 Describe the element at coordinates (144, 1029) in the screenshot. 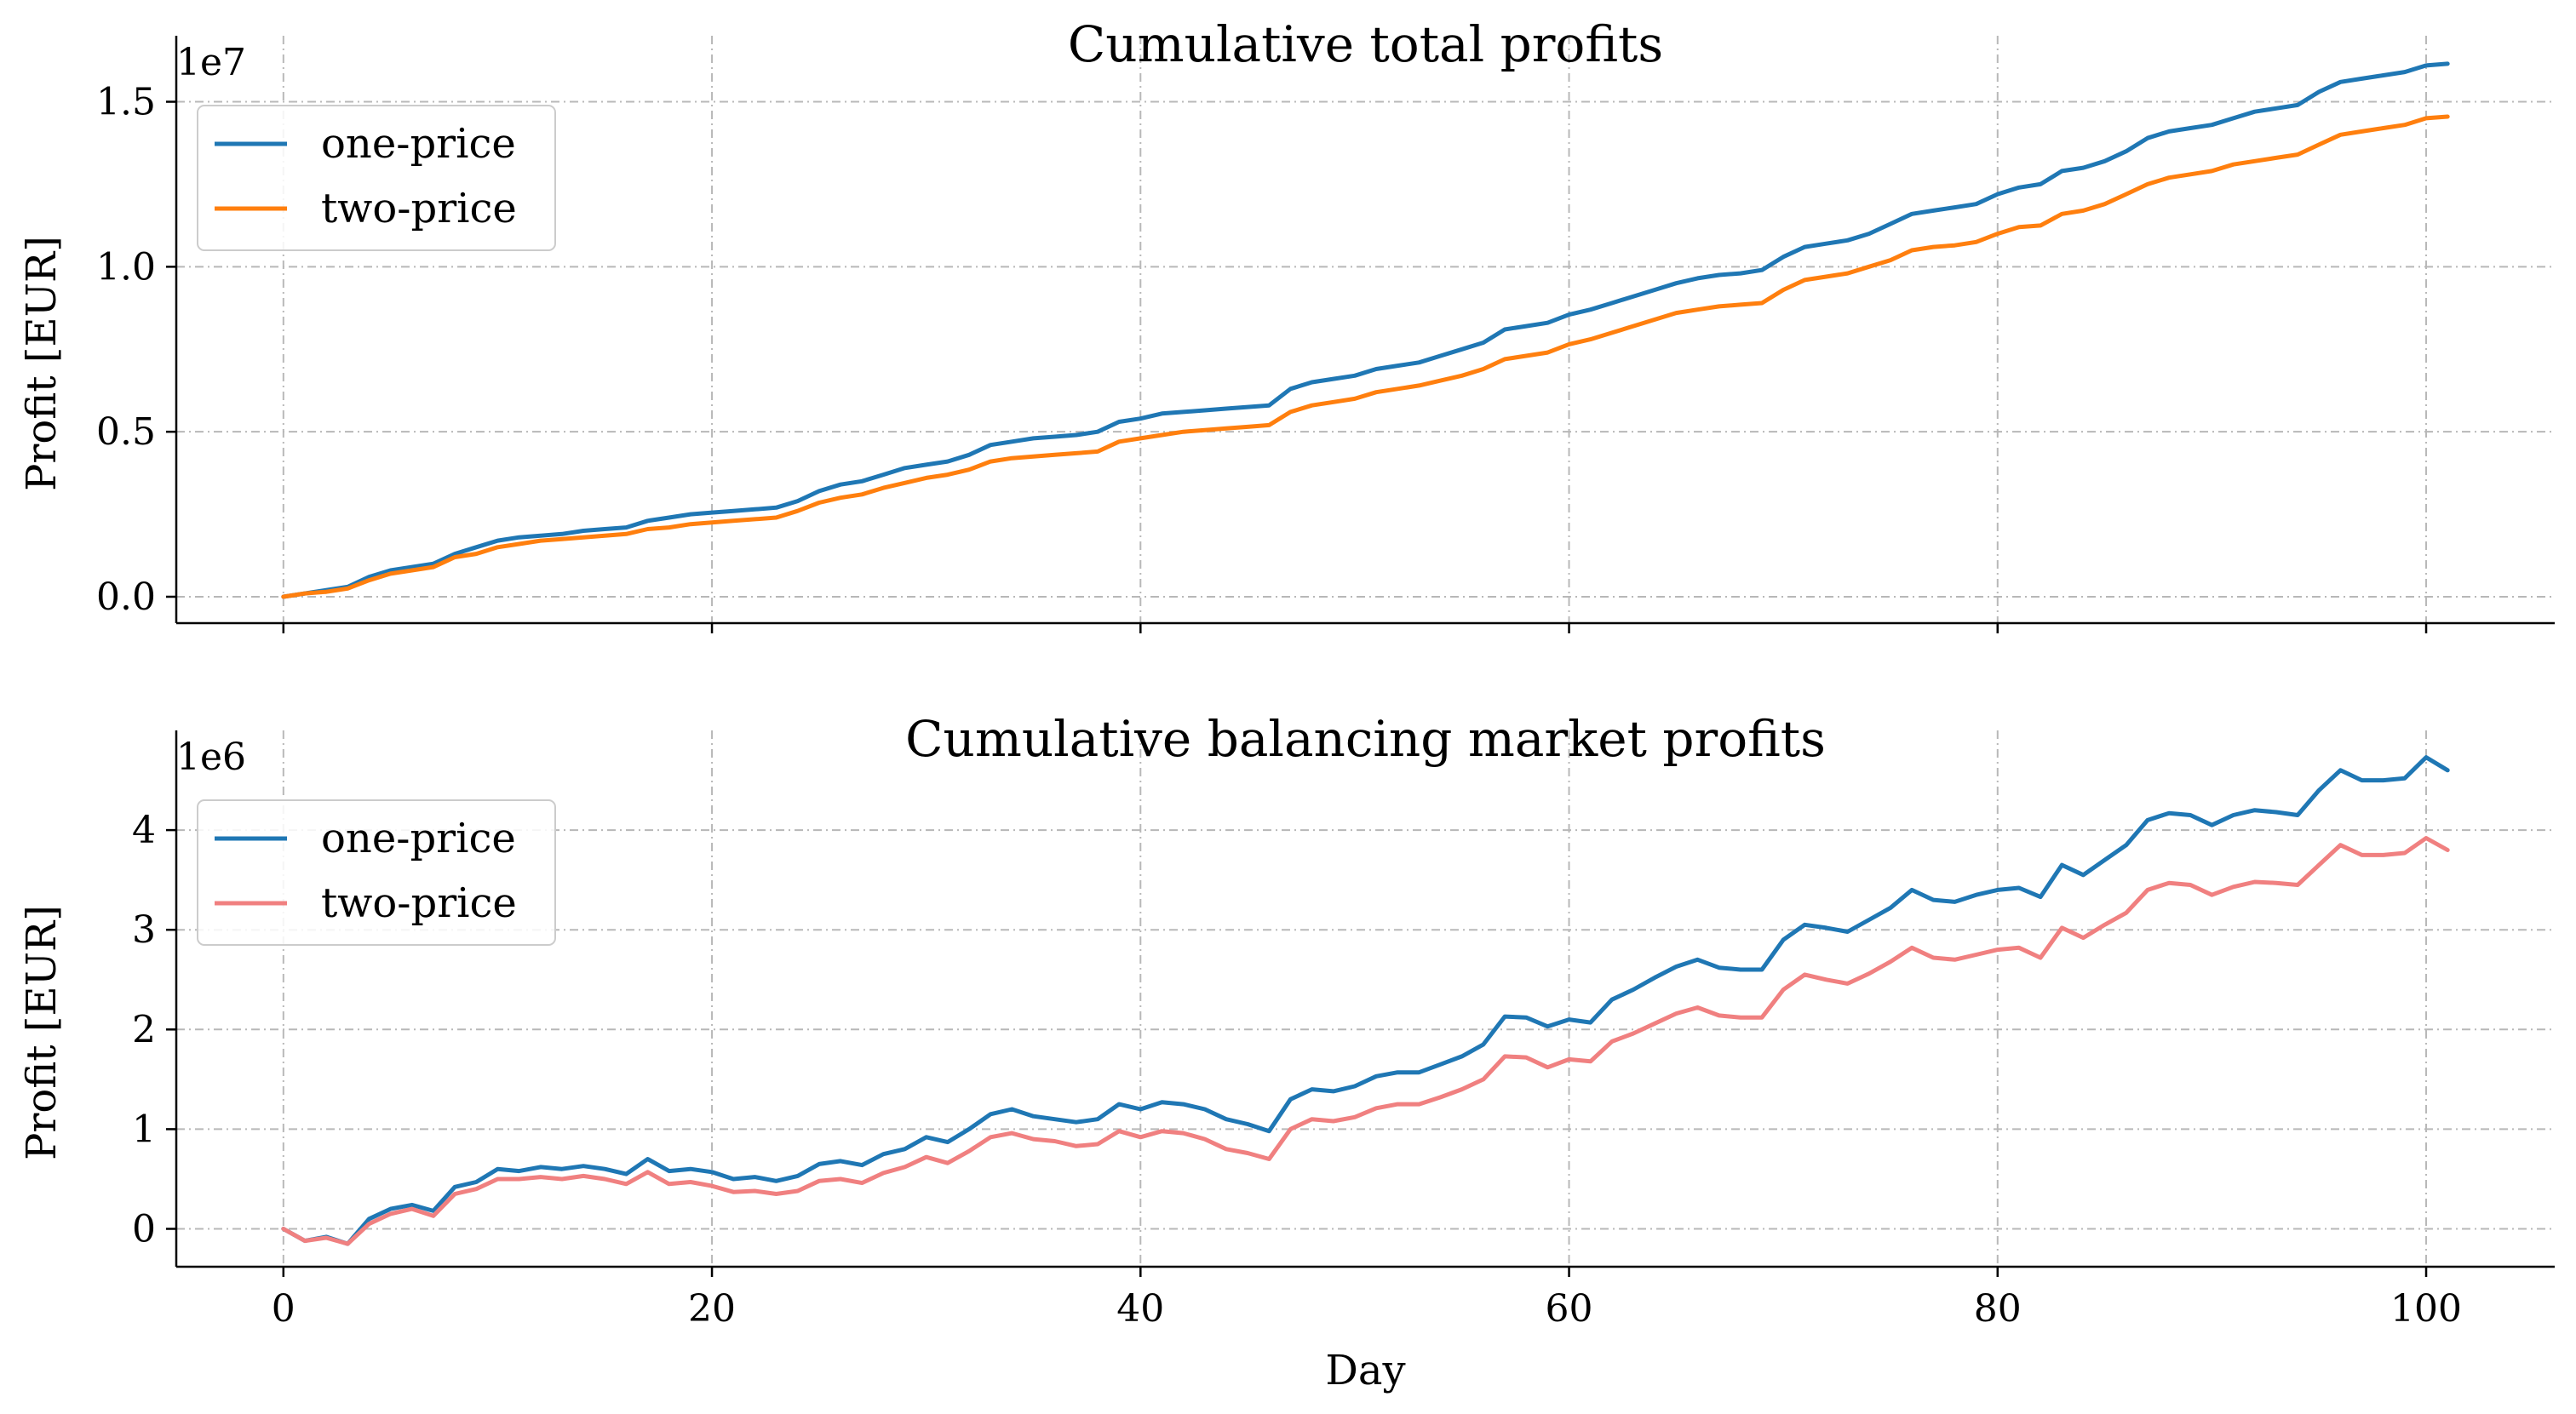

I see `y-tick-label: 2` at that location.